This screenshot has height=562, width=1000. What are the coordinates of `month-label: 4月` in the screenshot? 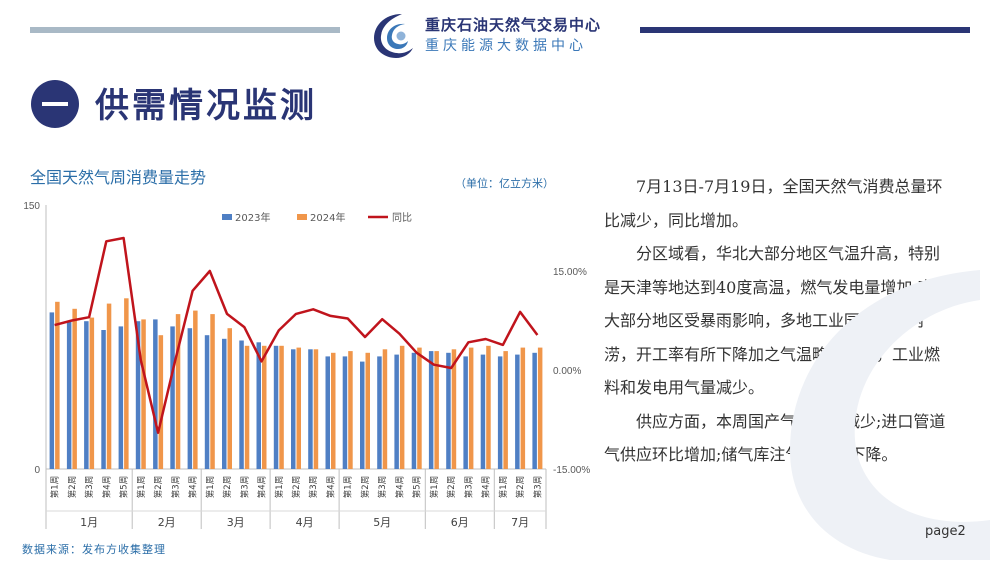 It's located at (305, 522).